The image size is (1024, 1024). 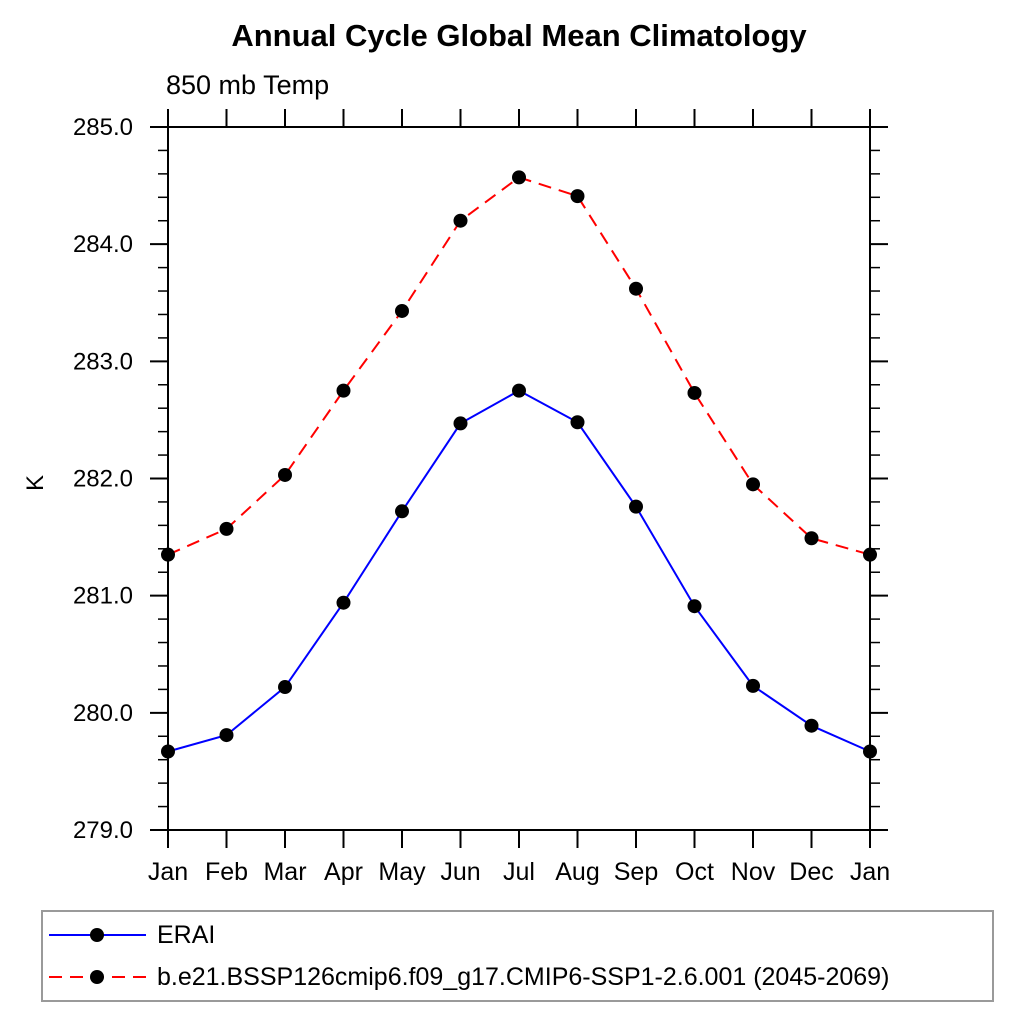 I want to click on x-tick-label: Jun, so click(x=460, y=872).